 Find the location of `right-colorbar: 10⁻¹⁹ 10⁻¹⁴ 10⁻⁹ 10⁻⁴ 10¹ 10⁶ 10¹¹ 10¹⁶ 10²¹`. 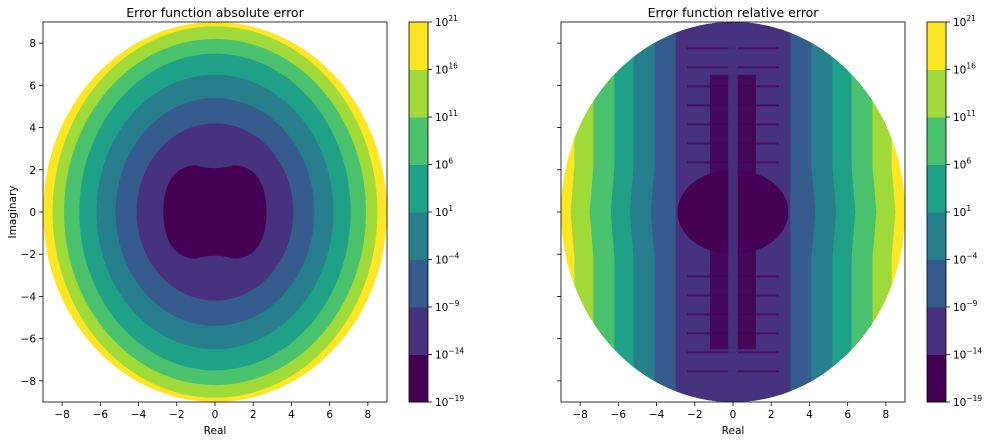

right-colorbar: 10⁻¹⁹ 10⁻¹⁴ 10⁻⁹ 10⁻⁴ 10¹ 10⁶ 10¹¹ 10¹⁶ 10²¹ is located at coordinates (954, 211).